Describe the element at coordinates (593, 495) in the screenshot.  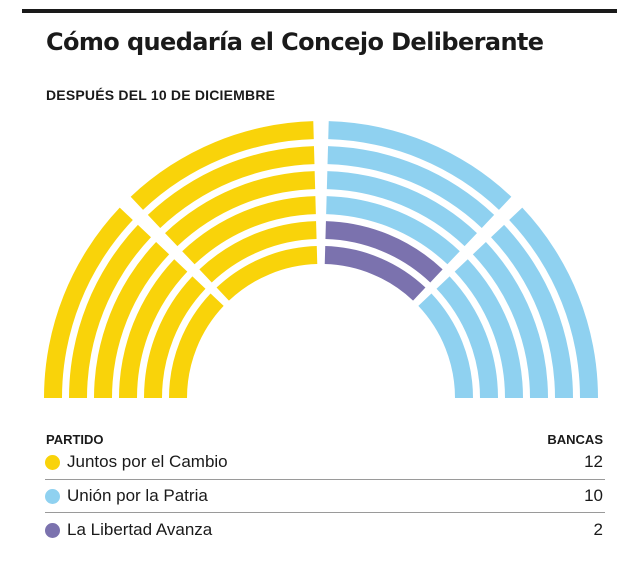
I see `legend-seat-count: 10` at that location.